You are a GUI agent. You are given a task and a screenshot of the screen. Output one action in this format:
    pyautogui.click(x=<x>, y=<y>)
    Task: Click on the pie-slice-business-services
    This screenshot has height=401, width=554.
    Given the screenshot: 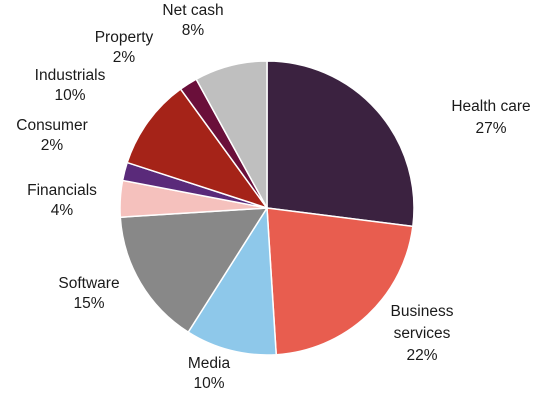 What is the action you would take?
    pyautogui.click(x=340, y=281)
    